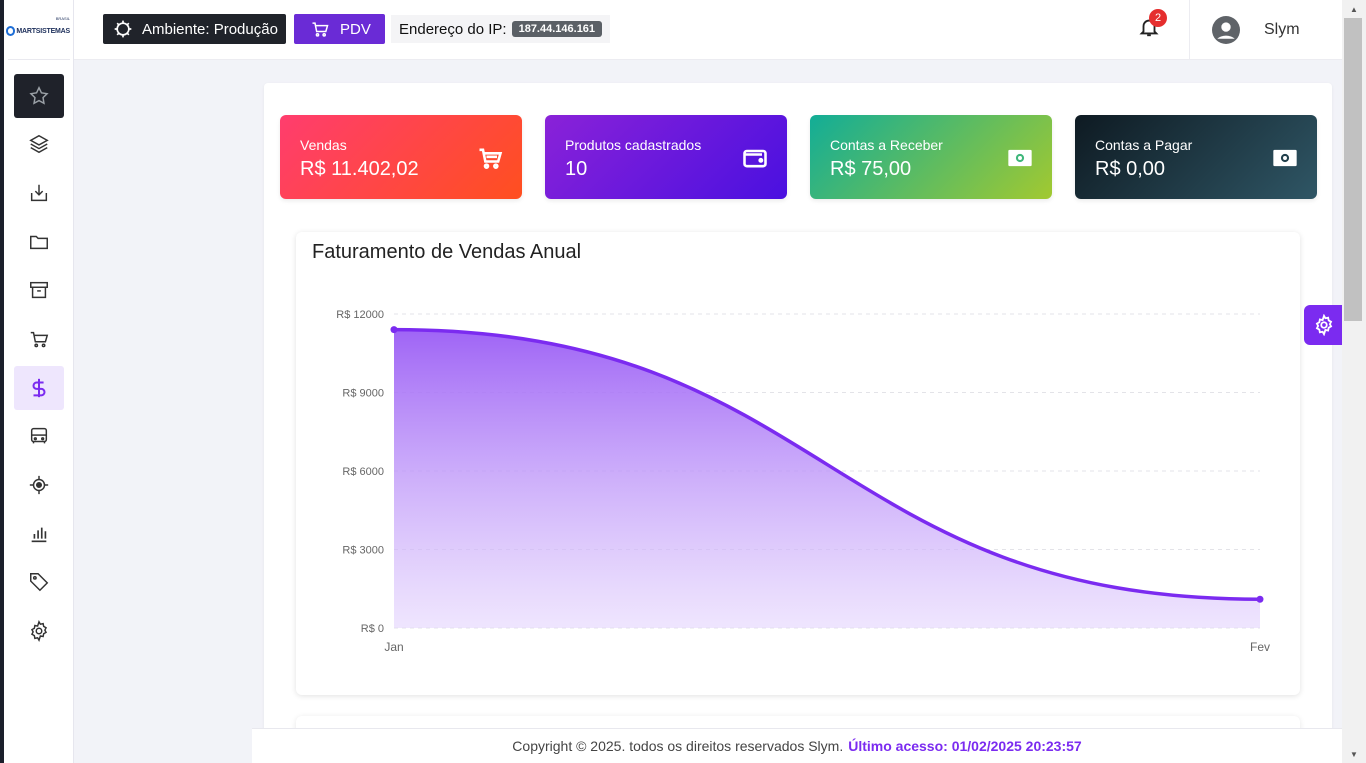 The image size is (1366, 763). I want to click on sidebar-item-transport, so click(39, 436).